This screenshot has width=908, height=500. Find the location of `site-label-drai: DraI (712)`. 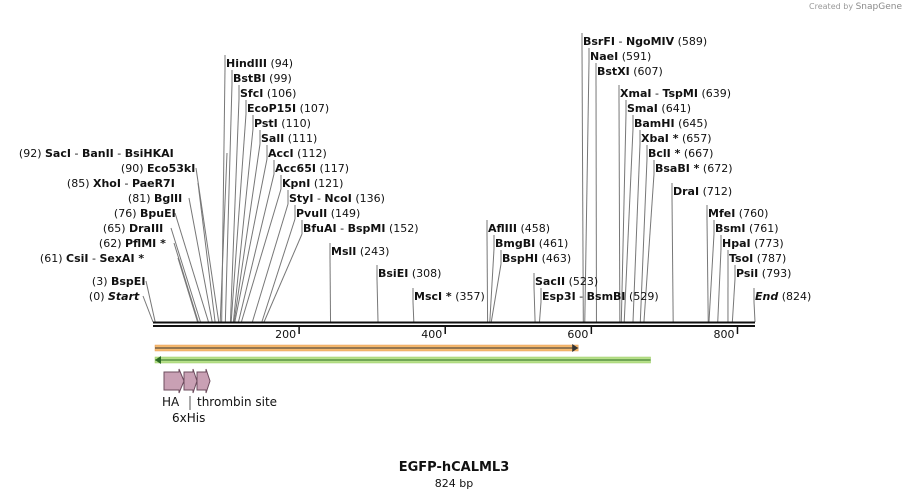

site-label-drai: DraI (712) is located at coordinates (702, 191).